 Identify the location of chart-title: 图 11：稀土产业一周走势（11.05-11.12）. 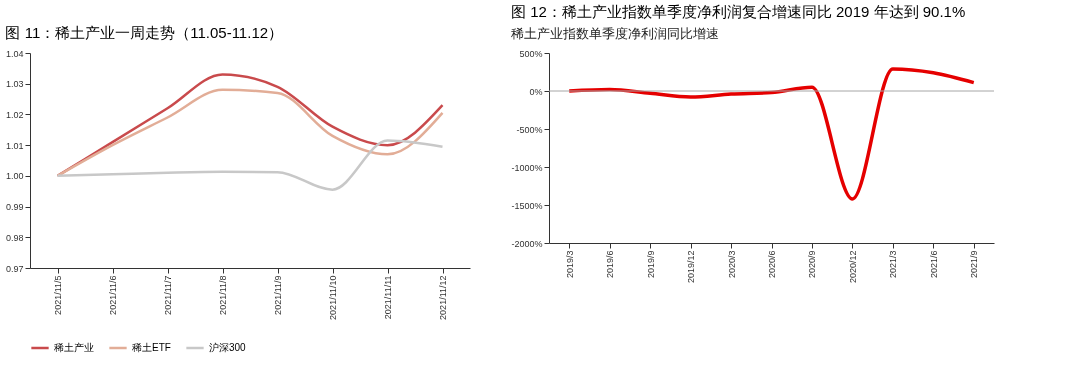
(144, 32).